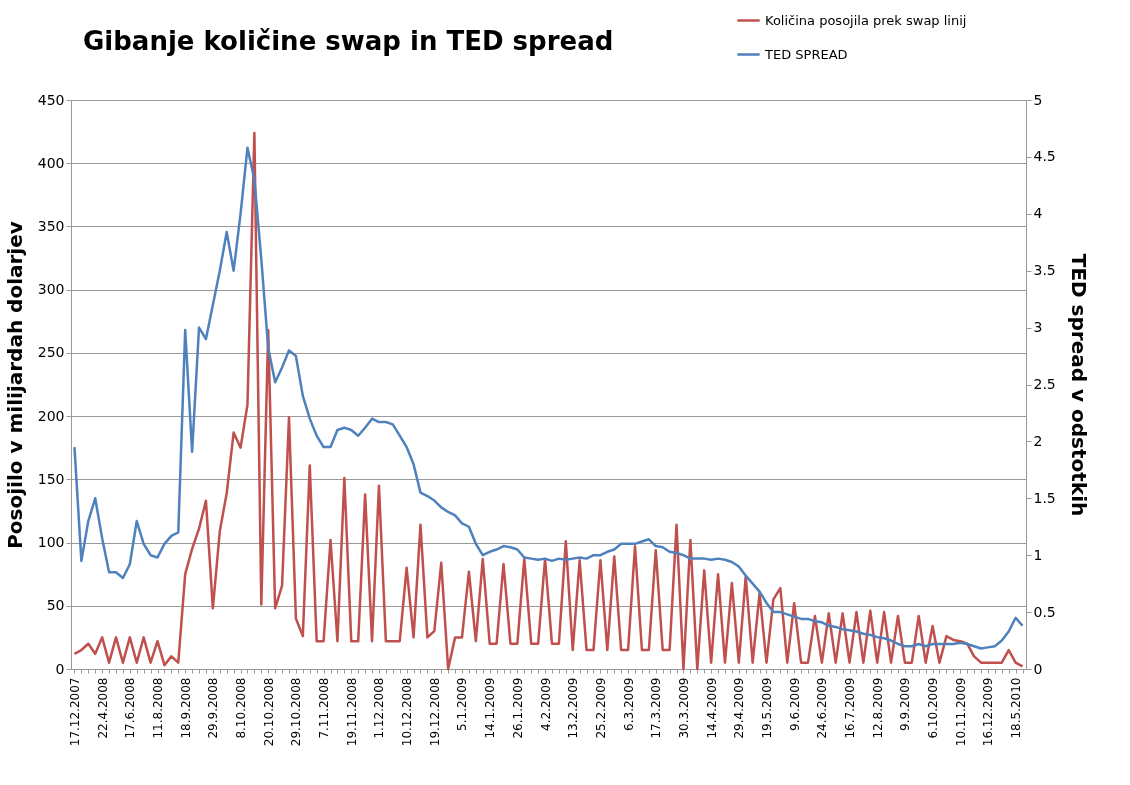  Describe the element at coordinates (14, 385) in the screenshot. I see `y-axis-title: Posojilo v milijardah dolarjev` at that location.